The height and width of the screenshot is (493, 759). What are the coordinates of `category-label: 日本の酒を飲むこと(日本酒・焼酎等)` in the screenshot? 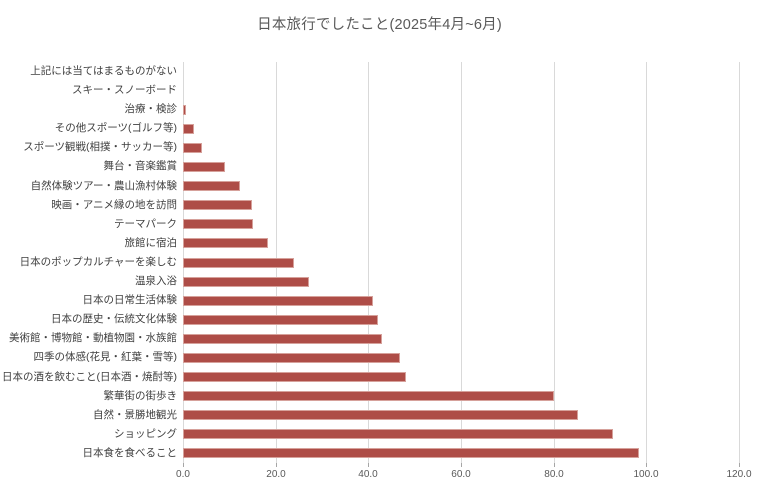 It's located at (89, 376).